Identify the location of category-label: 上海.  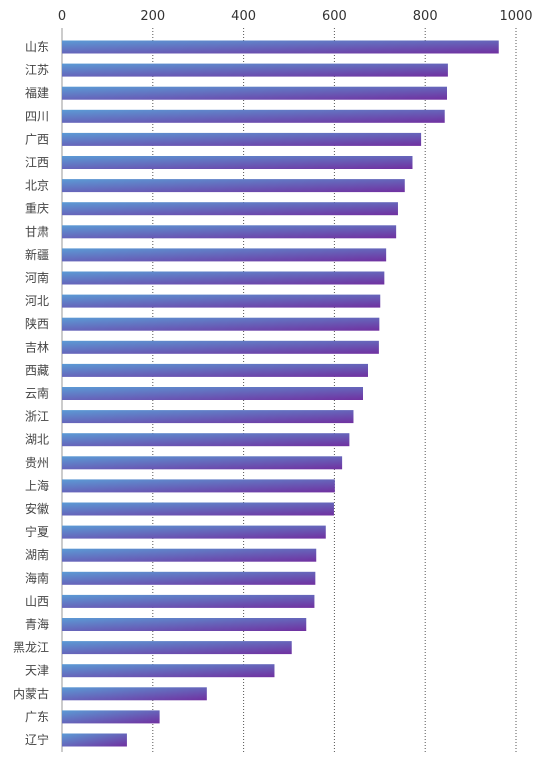
(37, 485).